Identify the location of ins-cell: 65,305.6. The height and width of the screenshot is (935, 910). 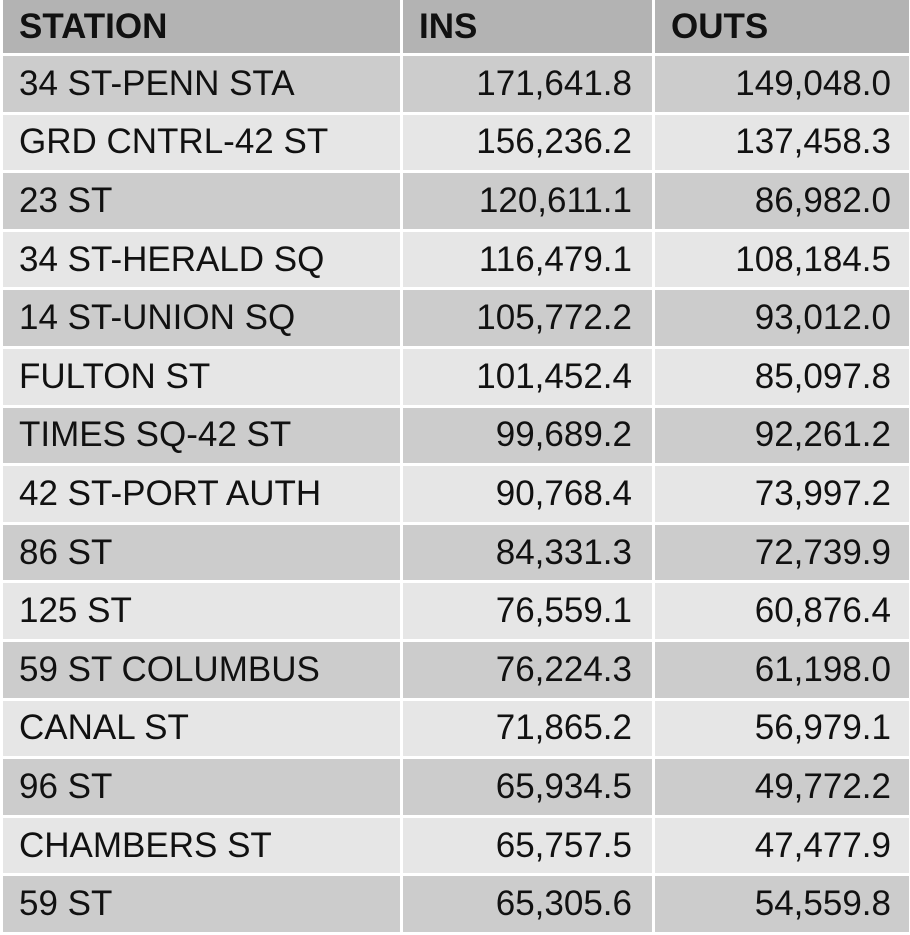
(529, 905).